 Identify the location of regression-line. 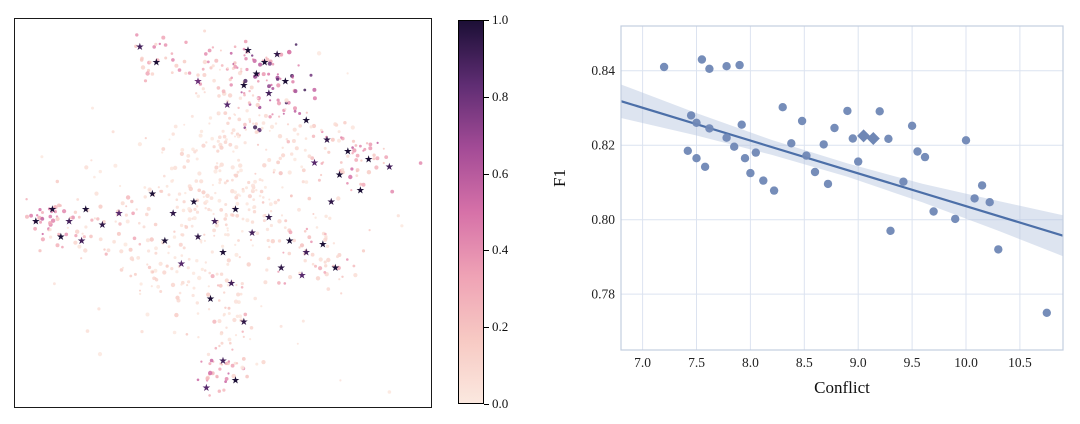
(842, 168).